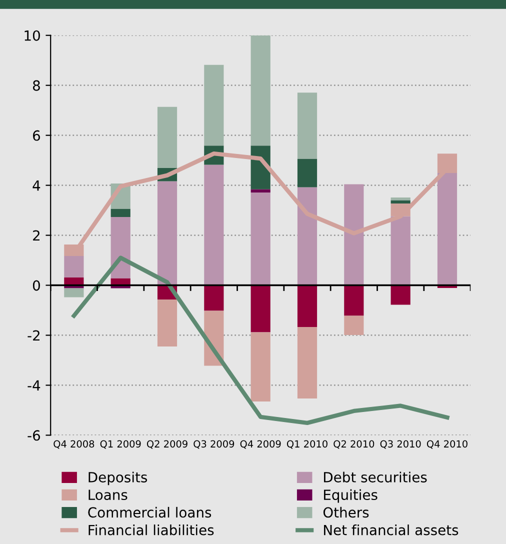 This screenshot has height=544, width=506. Describe the element at coordinates (346, 512) in the screenshot. I see `legend-label: Others` at that location.